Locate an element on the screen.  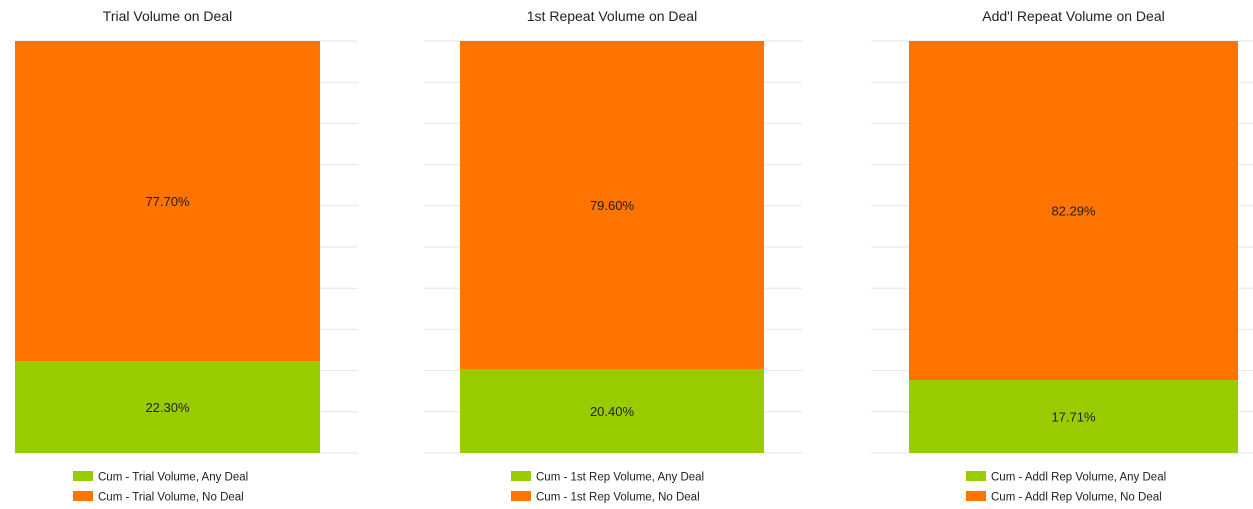
chart-title: Trial Volume on Deal is located at coordinates (167, 16).